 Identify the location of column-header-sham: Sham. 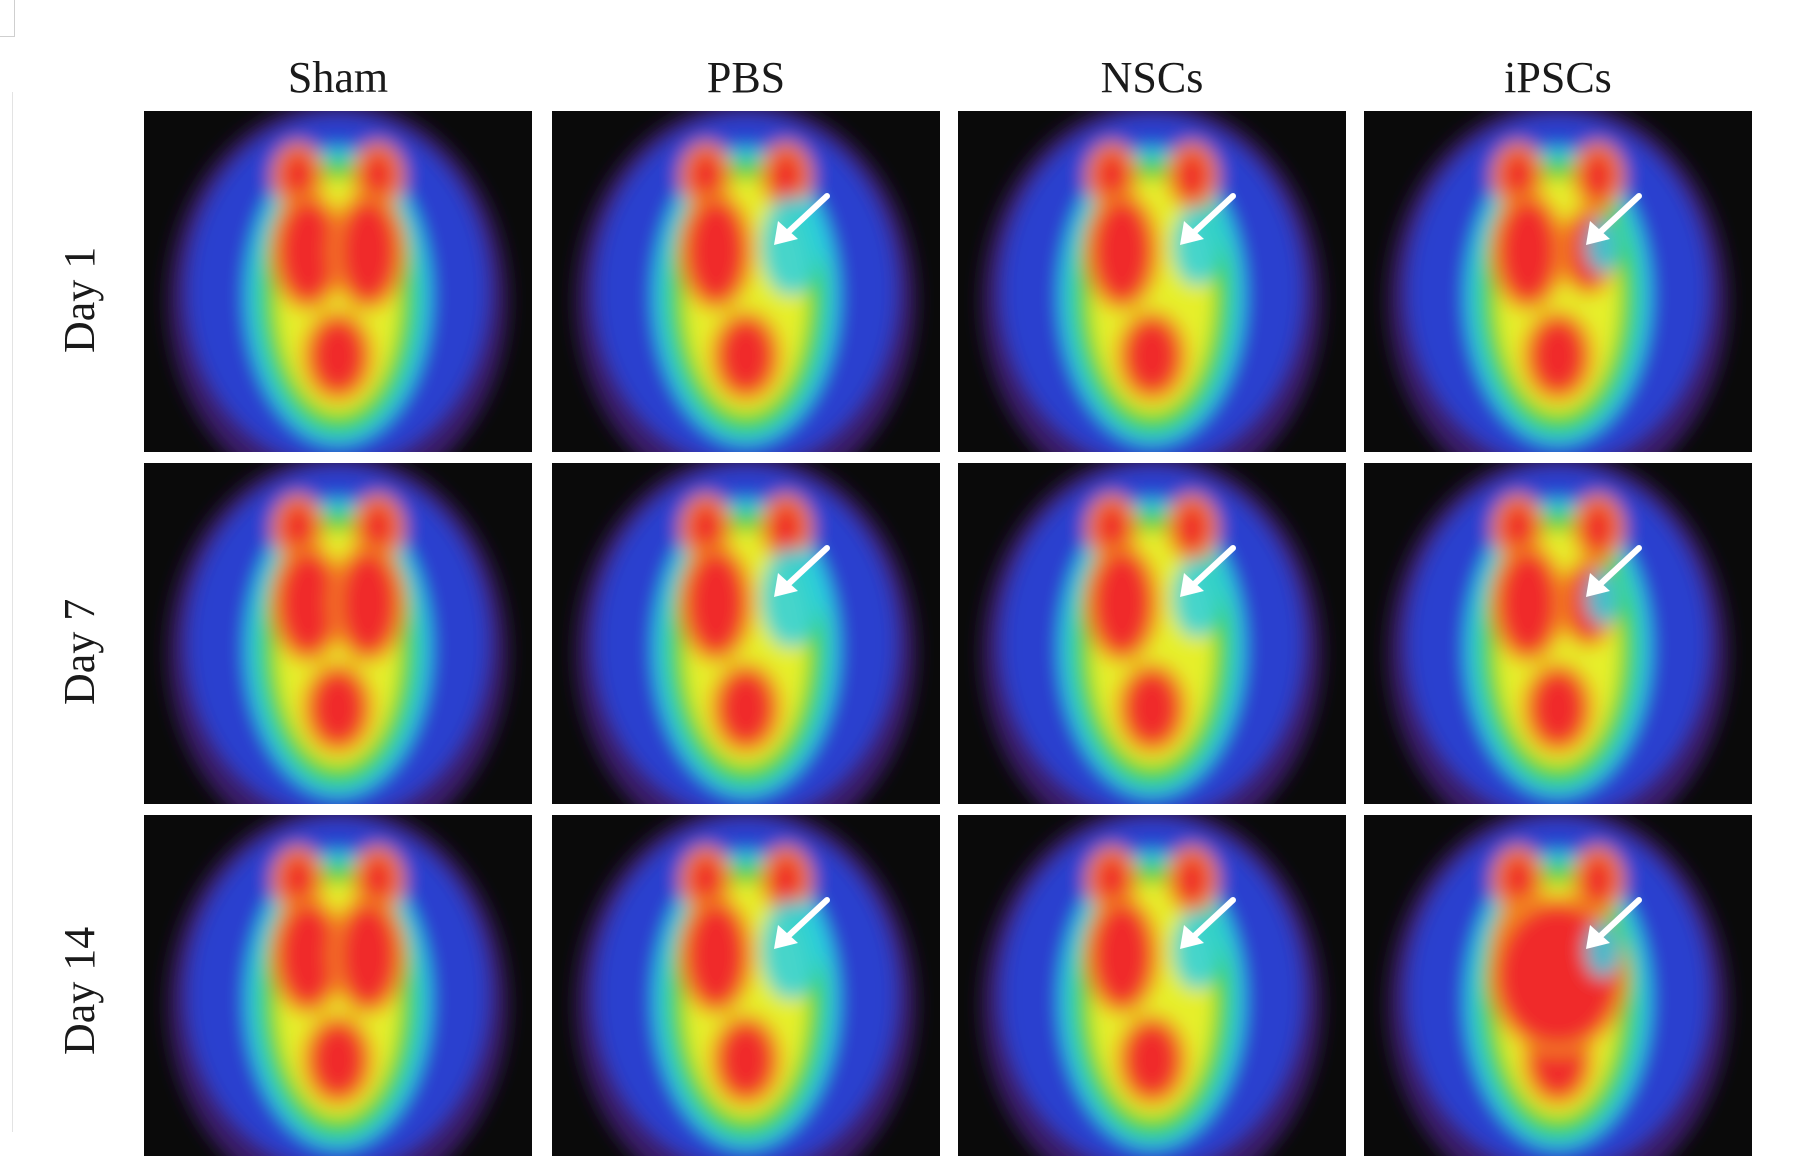
(338, 77).